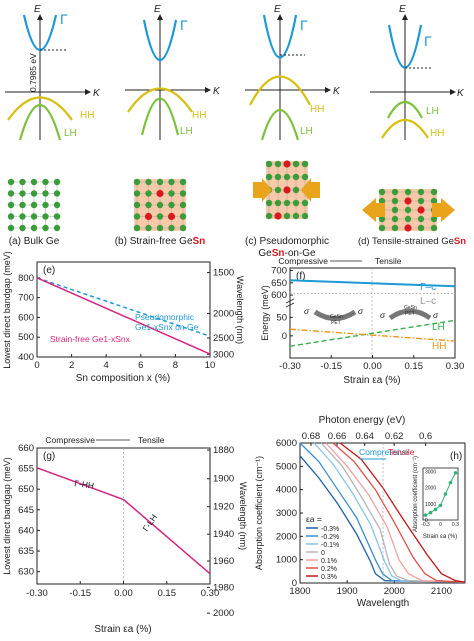 The image size is (474, 641). I want to click on x-tick-label: 0, so click(36, 365).